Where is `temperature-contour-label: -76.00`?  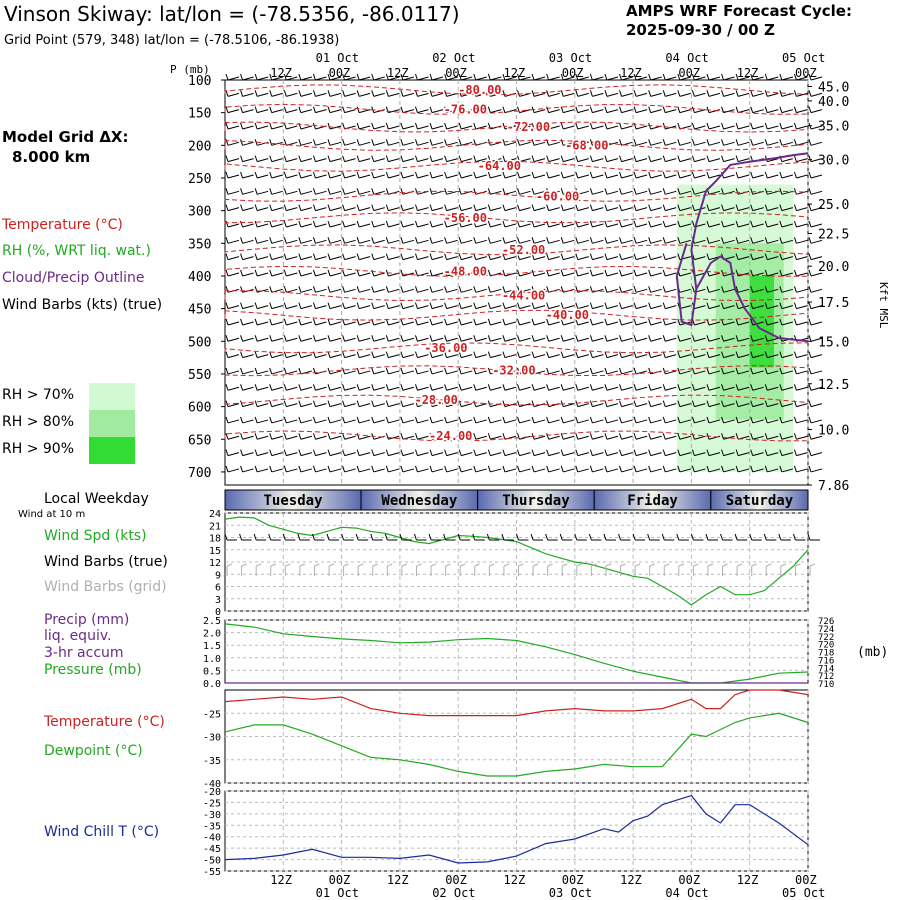
temperature-contour-label: -76.00 is located at coordinates (465, 109).